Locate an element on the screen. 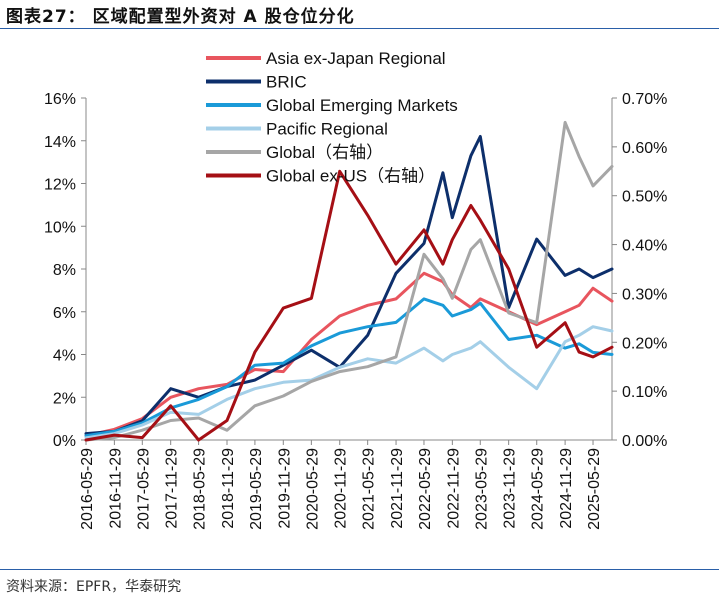  x-tick-label: 2022-11-29 is located at coordinates (453, 488).